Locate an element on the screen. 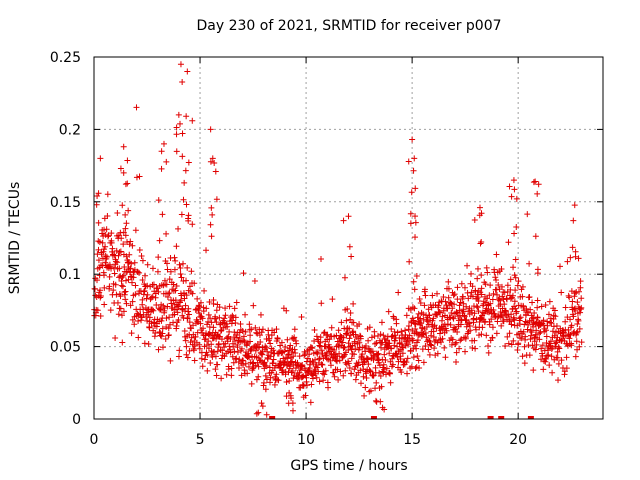  y-tick-label: 0.25 is located at coordinates (65, 58).